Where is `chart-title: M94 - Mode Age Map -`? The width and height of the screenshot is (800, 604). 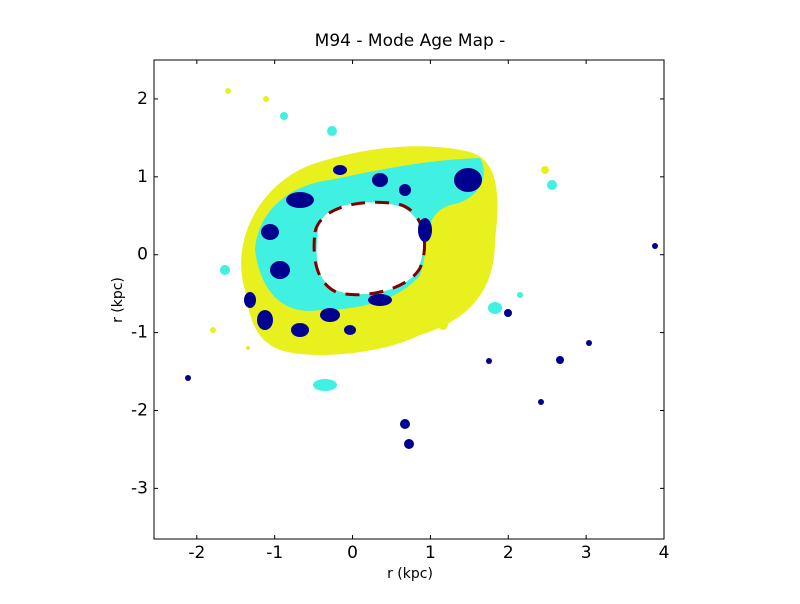
chart-title: M94 - Mode Age Map - is located at coordinates (410, 41).